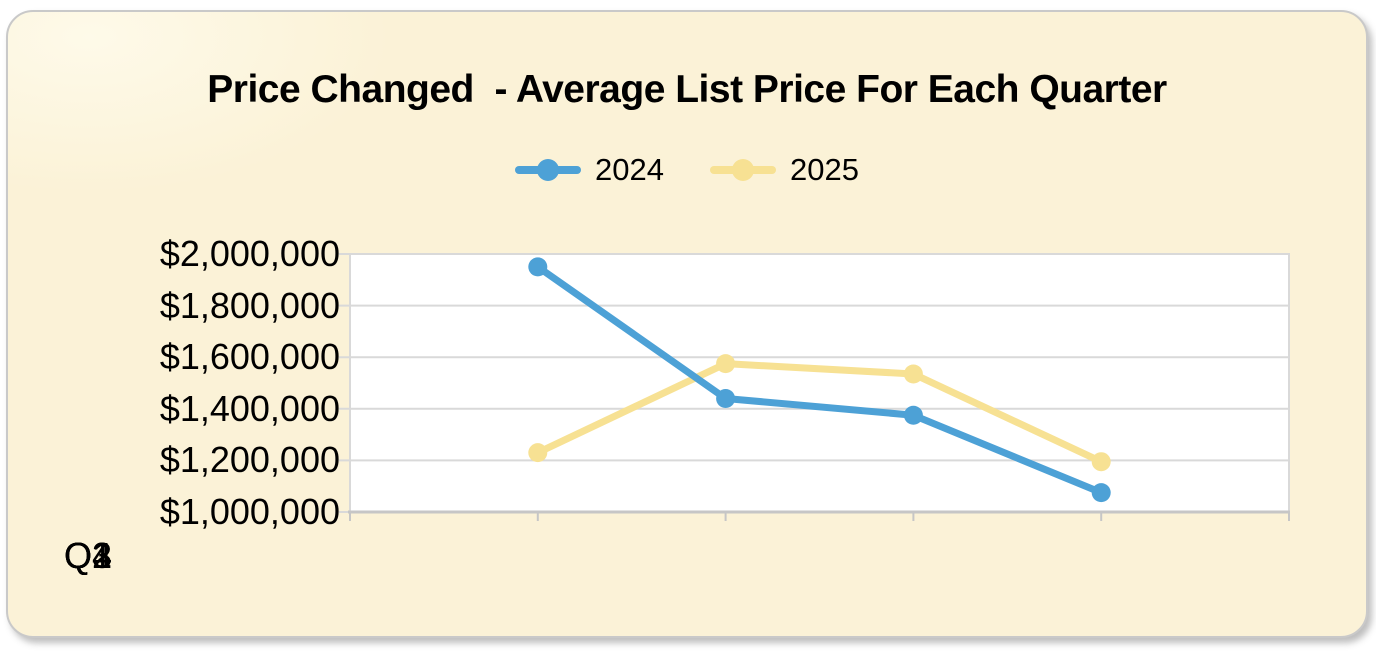 The width and height of the screenshot is (1376, 651). What do you see at coordinates (629, 169) in the screenshot?
I see `legend-label-2024: 2024` at bounding box center [629, 169].